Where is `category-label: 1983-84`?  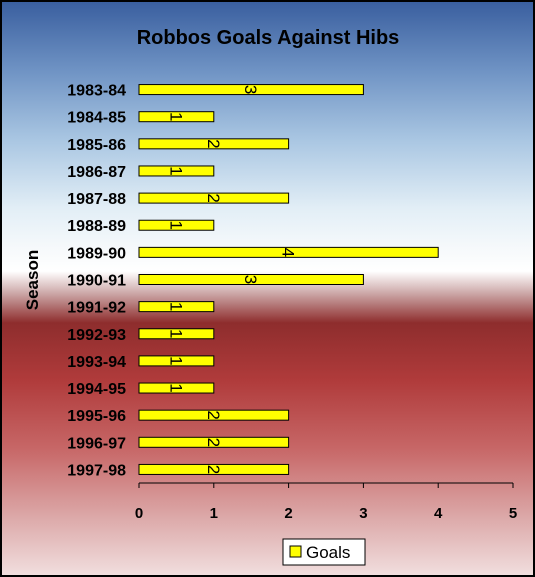 category-label: 1983-84 is located at coordinates (96, 91).